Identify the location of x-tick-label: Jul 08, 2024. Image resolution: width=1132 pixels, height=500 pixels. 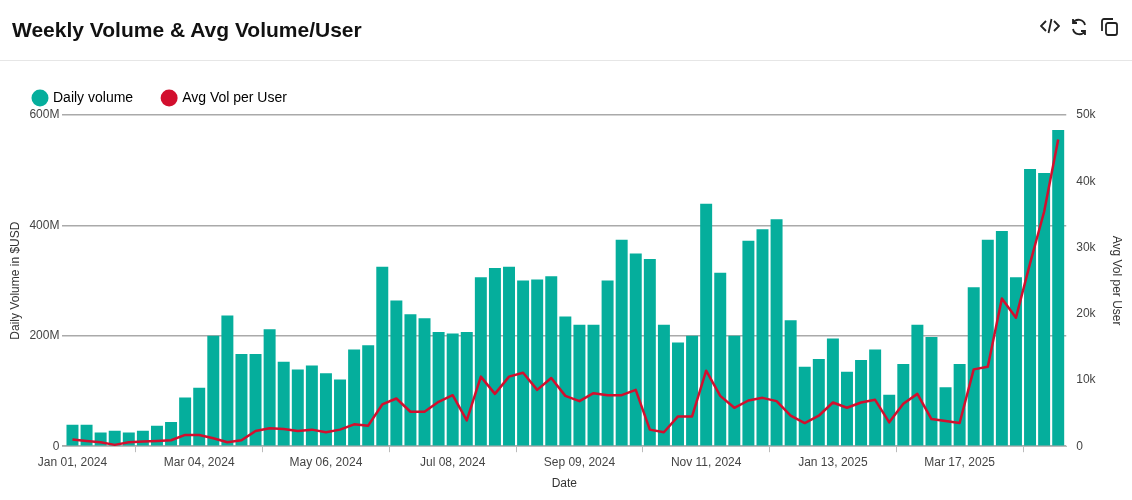
(452, 461).